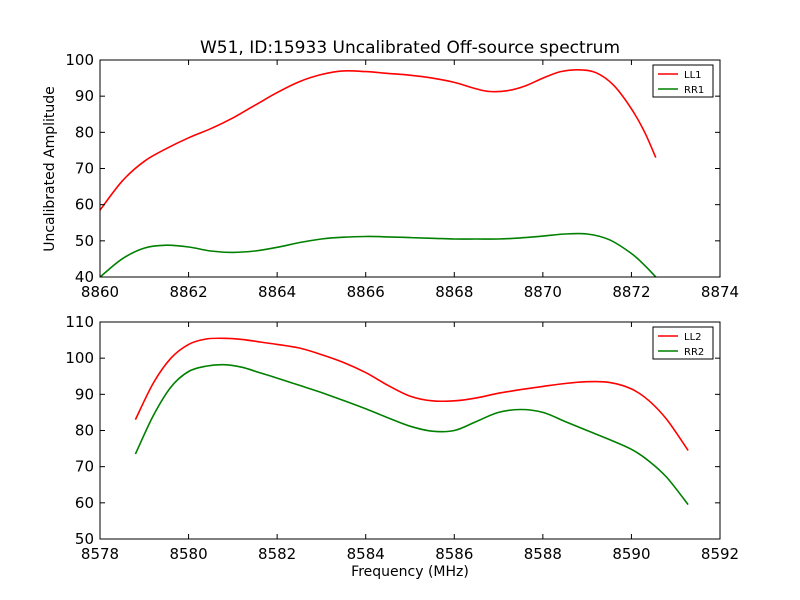  Describe the element at coordinates (100, 554) in the screenshot. I see `x-tick-label: 8578` at that location.